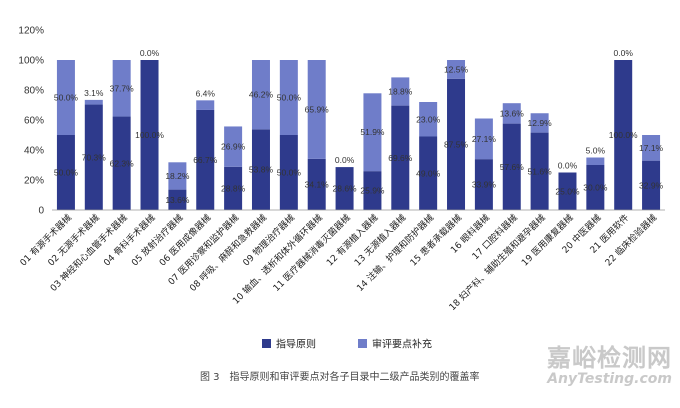 This screenshot has height=408, width=680. I want to click on data-label-review-points: 51.9%, so click(372, 132).